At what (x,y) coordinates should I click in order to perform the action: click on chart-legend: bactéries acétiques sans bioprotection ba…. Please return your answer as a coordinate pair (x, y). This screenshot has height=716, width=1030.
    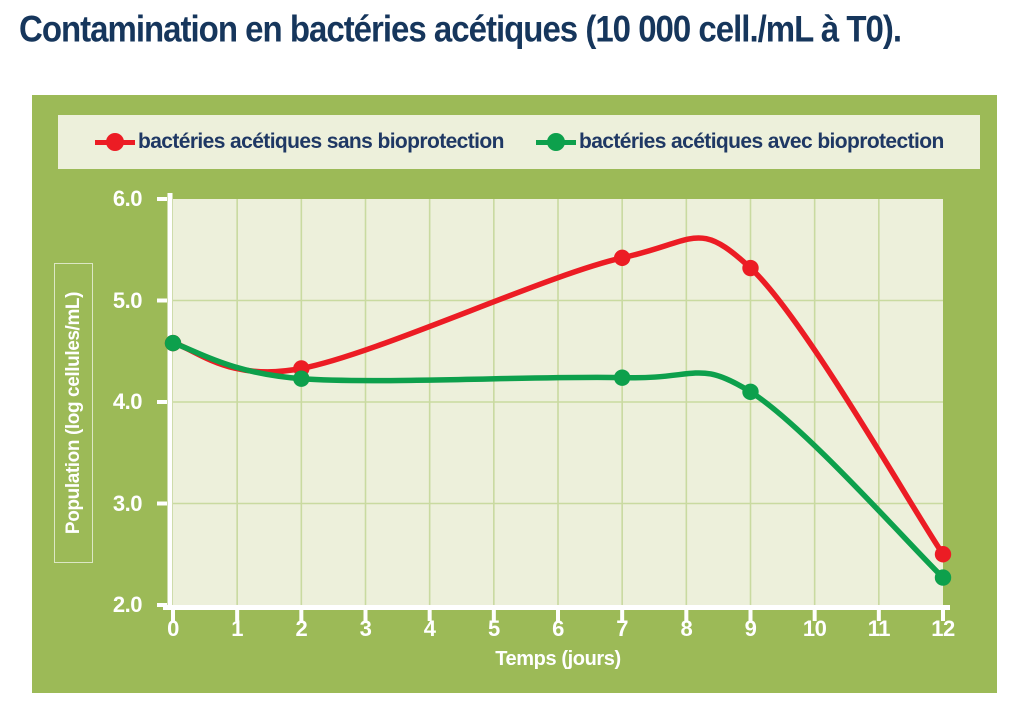
    Looking at the image, I should click on (519, 142).